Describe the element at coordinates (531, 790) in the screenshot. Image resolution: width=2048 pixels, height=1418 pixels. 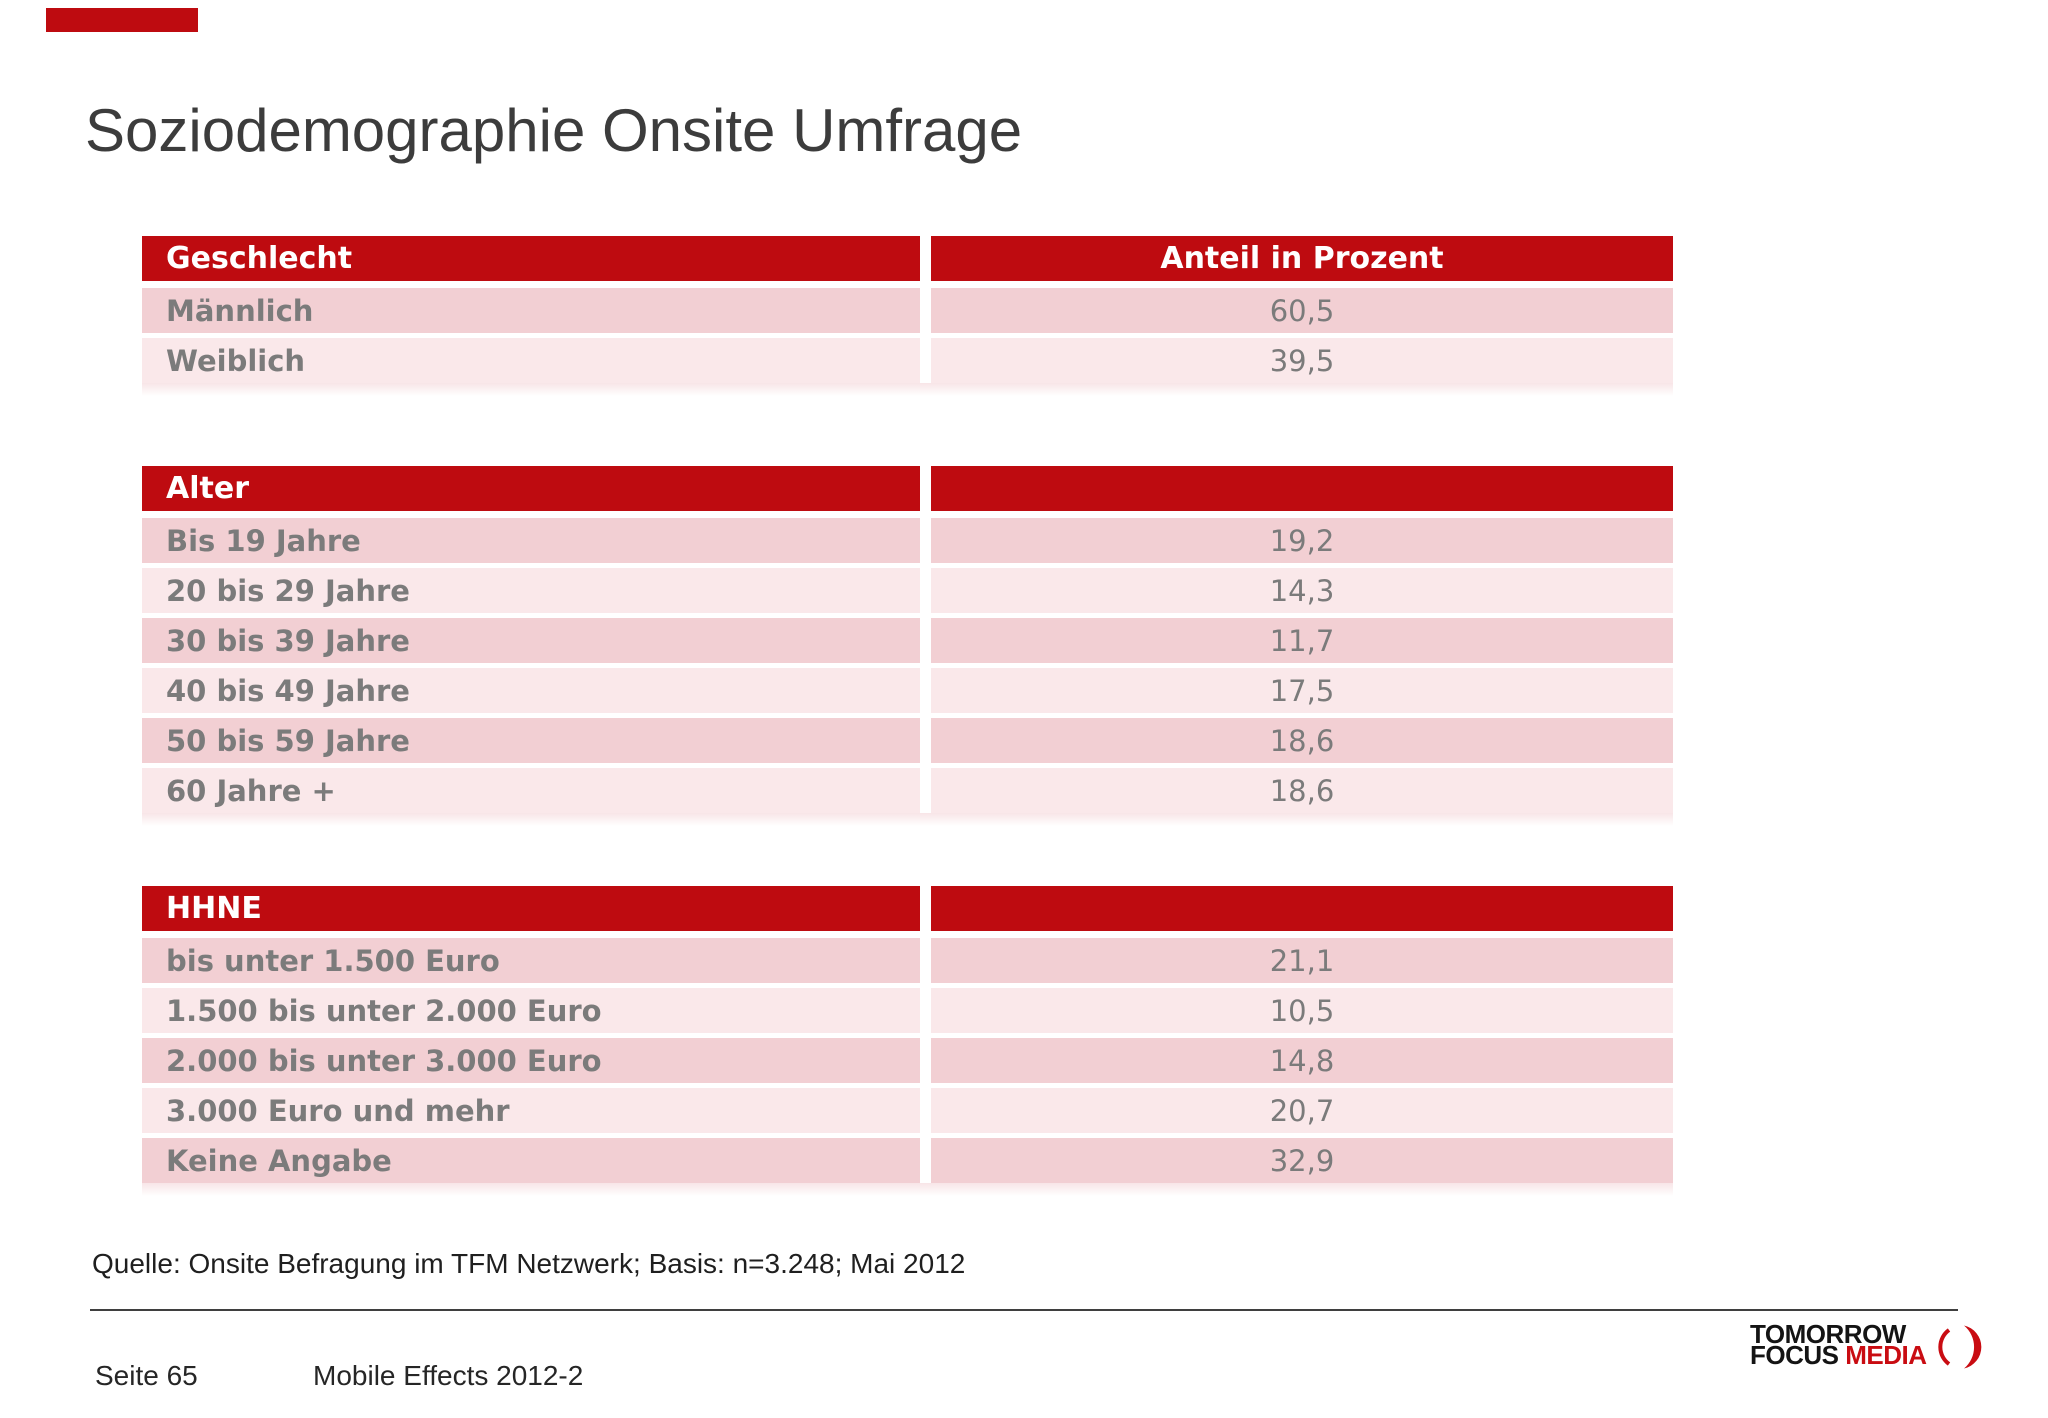
I see `row-label: 60 Jahre +` at that location.